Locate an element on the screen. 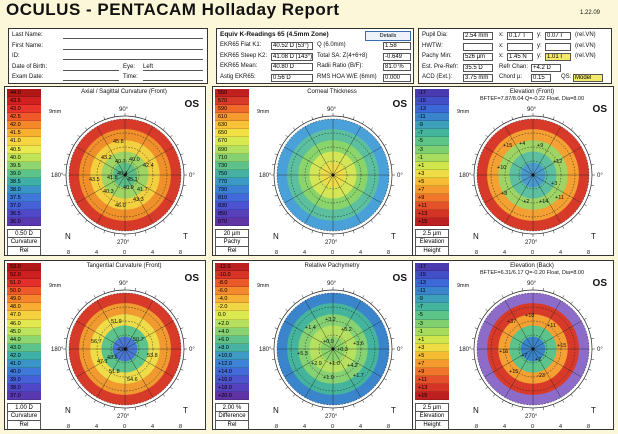  equiv-value-2: 81.0 % is located at coordinates (397, 67).